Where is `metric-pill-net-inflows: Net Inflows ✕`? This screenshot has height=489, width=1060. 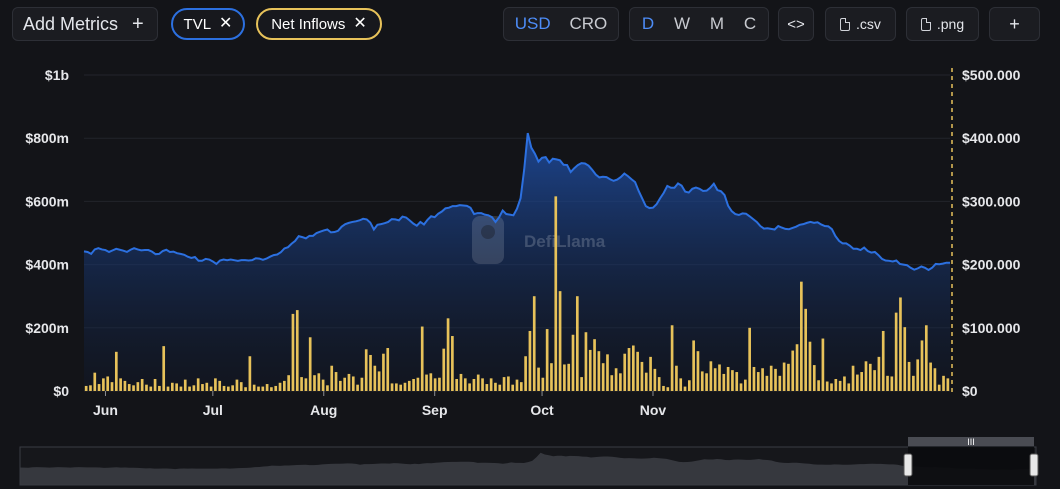
metric-pill-net-inflows: Net Inflows ✕ is located at coordinates (319, 24).